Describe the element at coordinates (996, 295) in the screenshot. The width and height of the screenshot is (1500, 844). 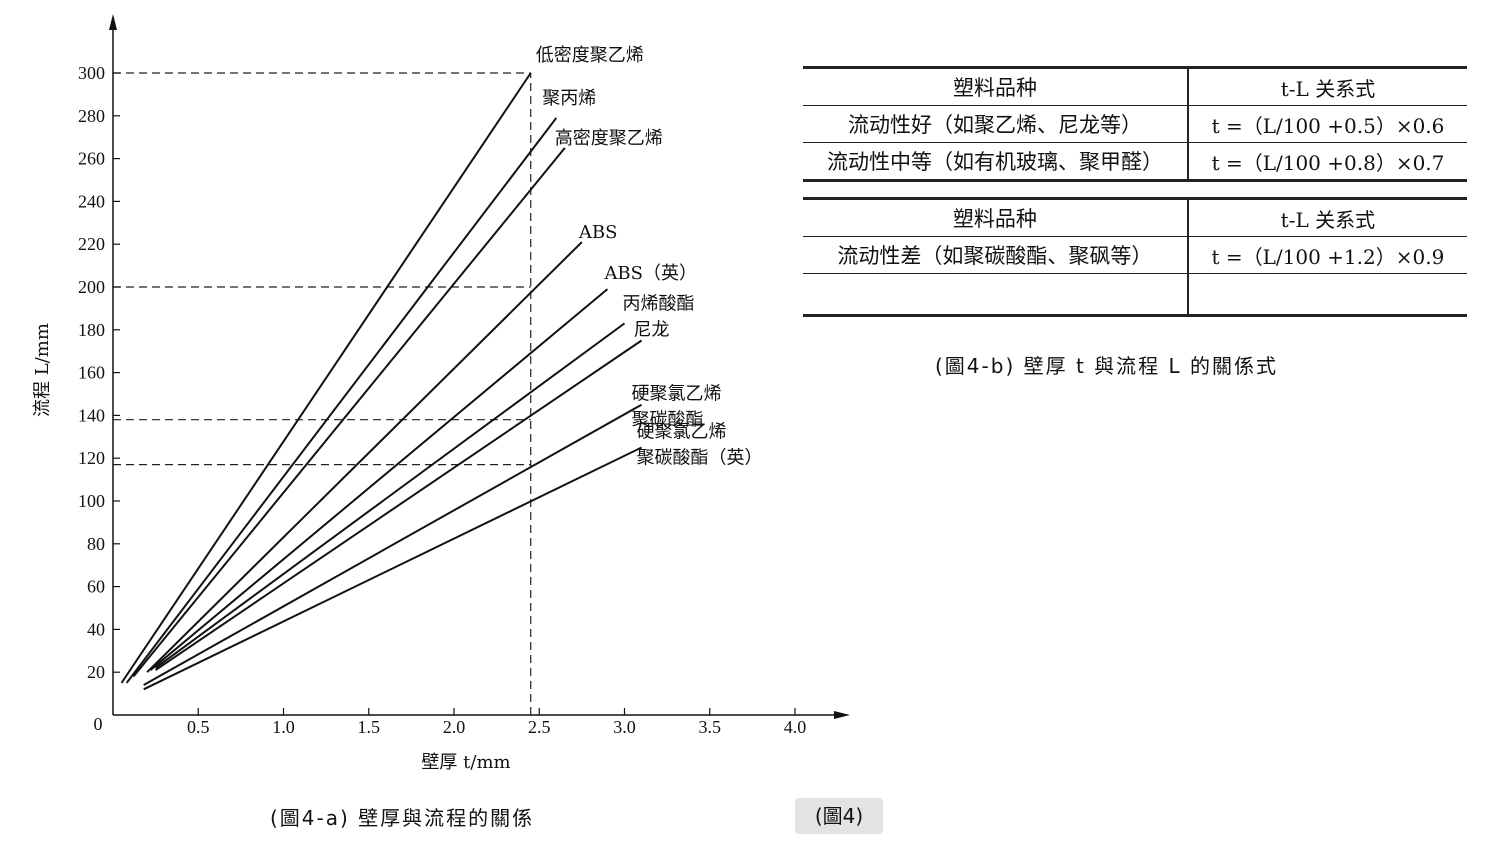
I see `table-cell-material` at that location.